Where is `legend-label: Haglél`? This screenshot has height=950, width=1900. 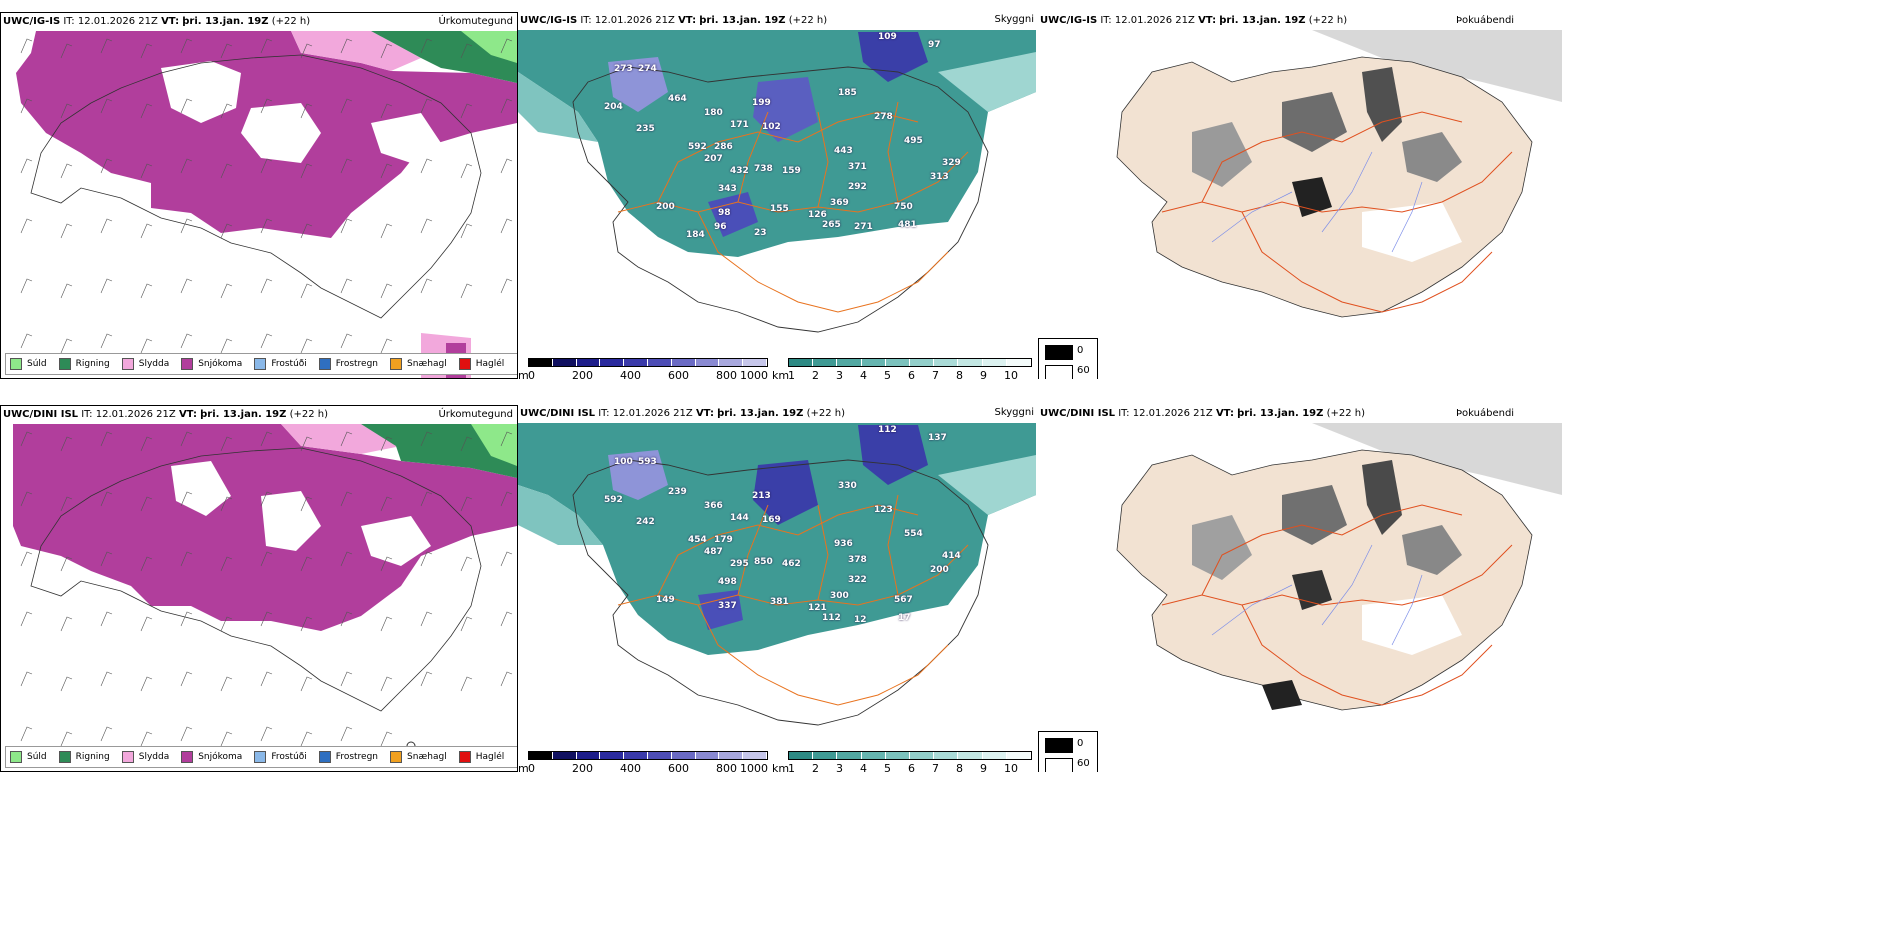 legend-label: Haglél is located at coordinates (490, 757).